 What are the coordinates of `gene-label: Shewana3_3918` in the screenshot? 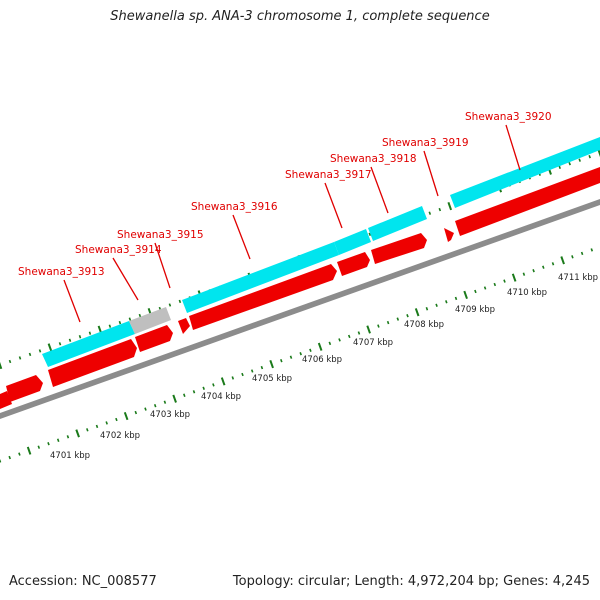 It's located at (373, 159).